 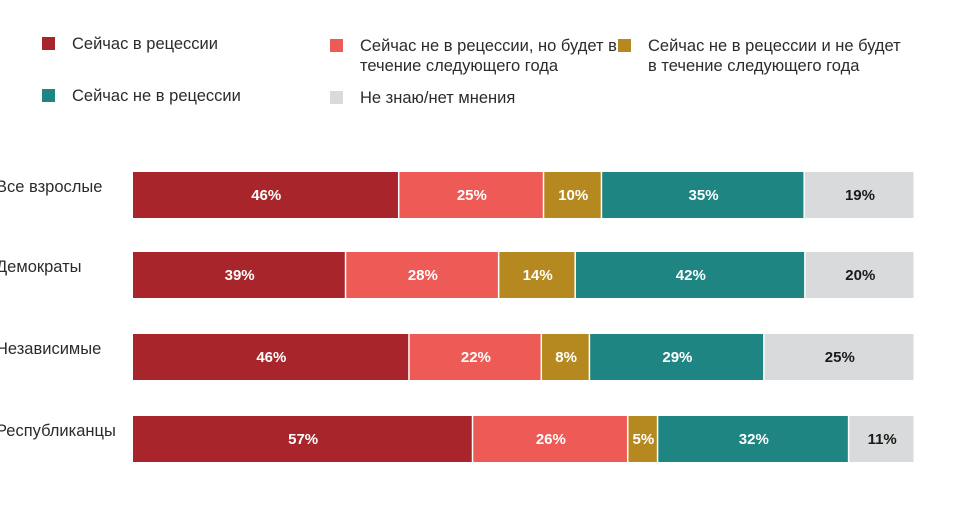 I want to click on bar-data-label: 10%, so click(x=573, y=195).